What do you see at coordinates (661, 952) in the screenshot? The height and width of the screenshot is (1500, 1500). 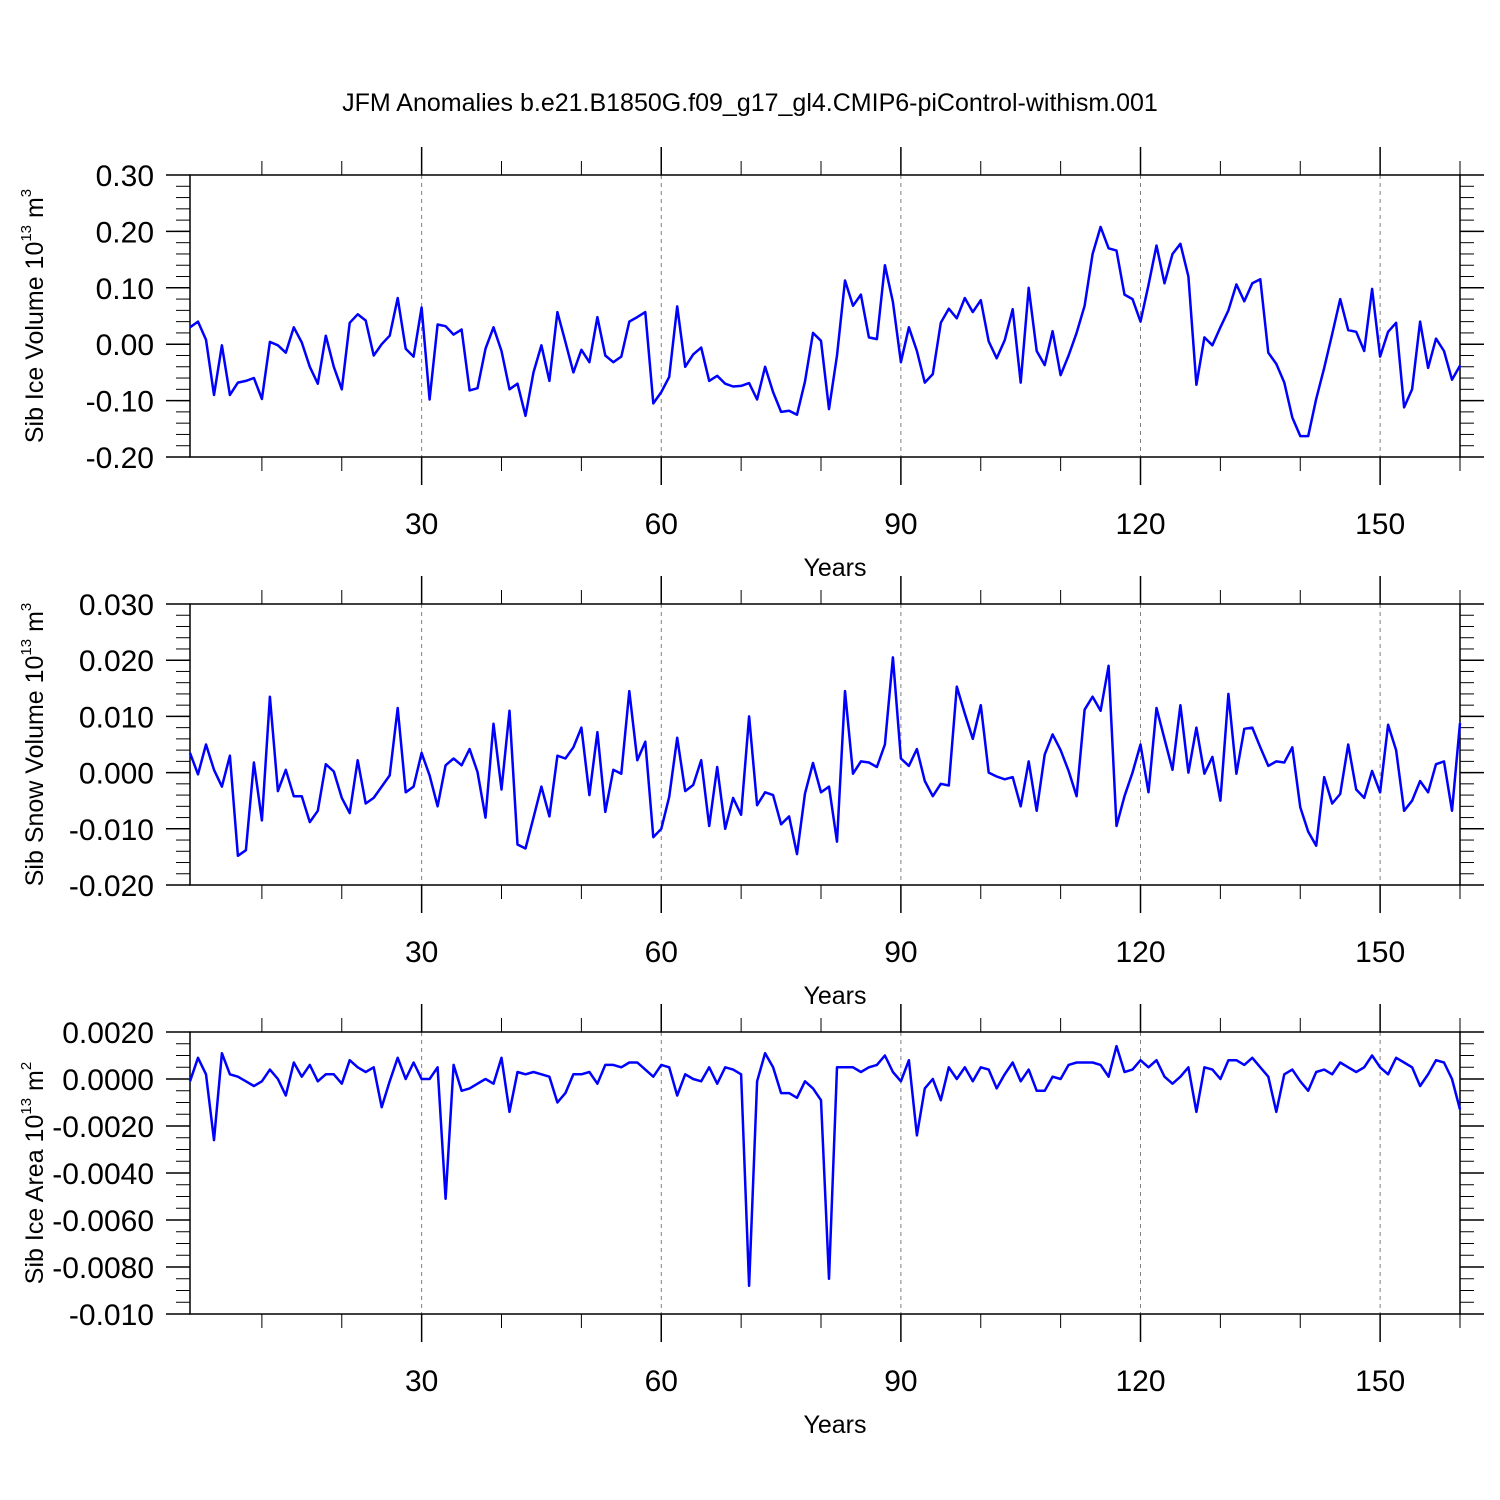 I see `x-tick-label: 60` at bounding box center [661, 952].